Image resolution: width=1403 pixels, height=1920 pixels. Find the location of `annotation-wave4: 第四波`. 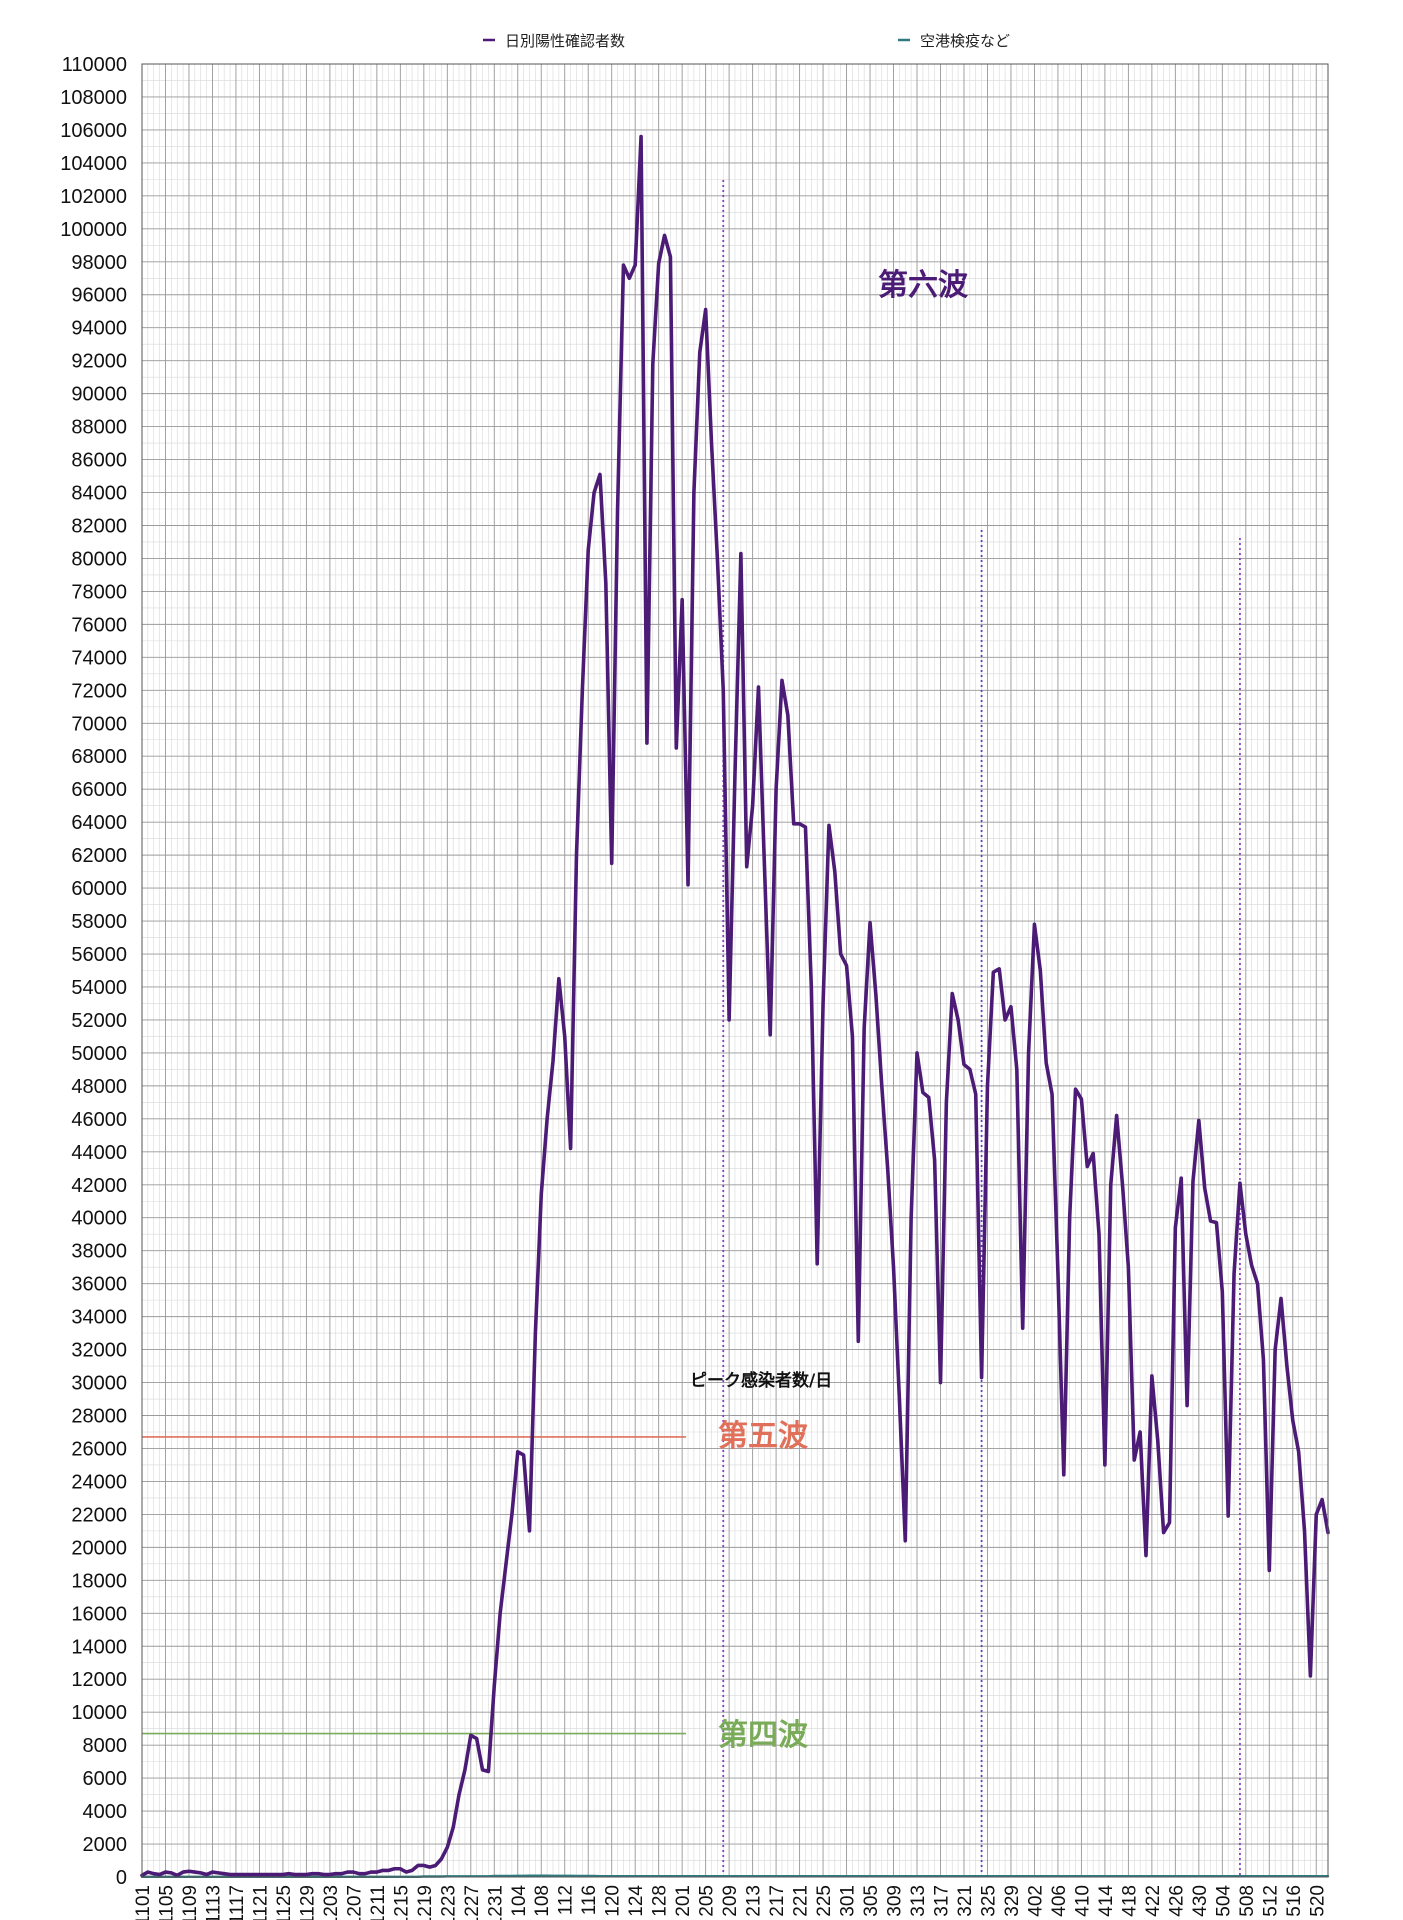

annotation-wave4: 第四波 is located at coordinates (763, 1735).